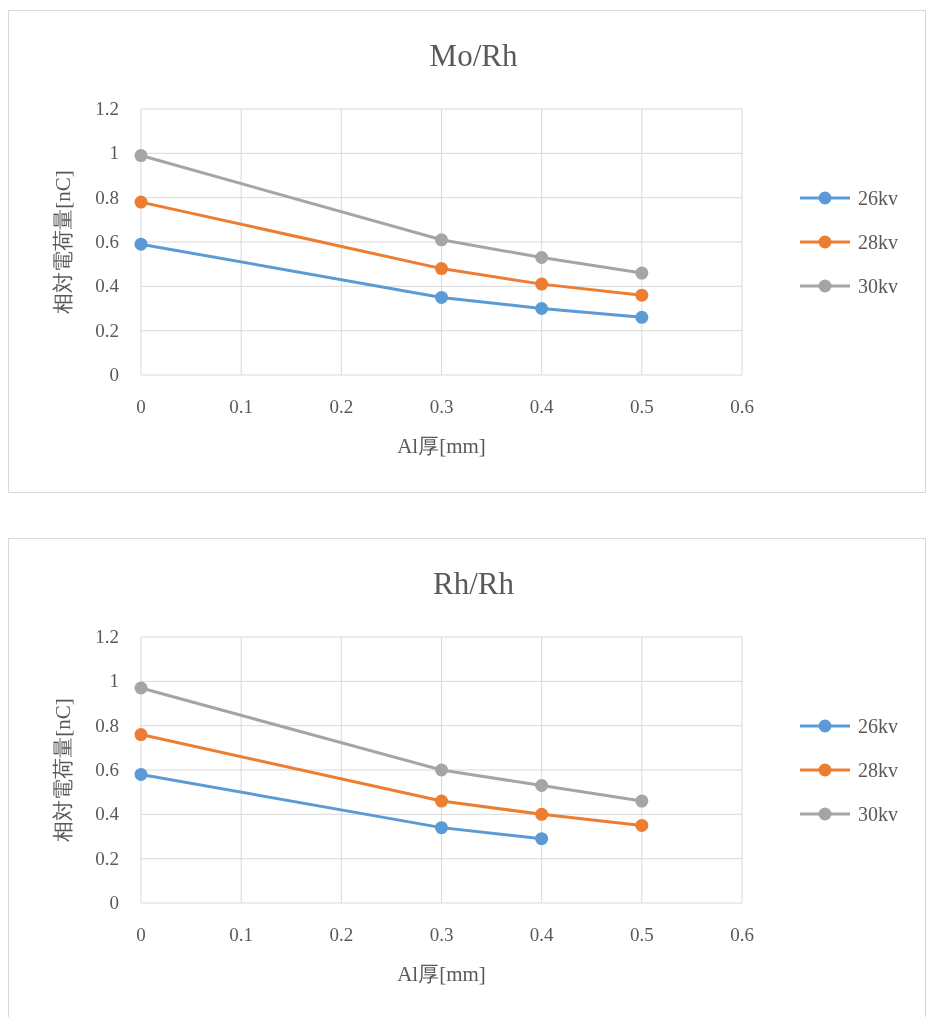 The image size is (927, 1017). What do you see at coordinates (473, 55) in the screenshot?
I see `chart-title: Mo/Rh` at bounding box center [473, 55].